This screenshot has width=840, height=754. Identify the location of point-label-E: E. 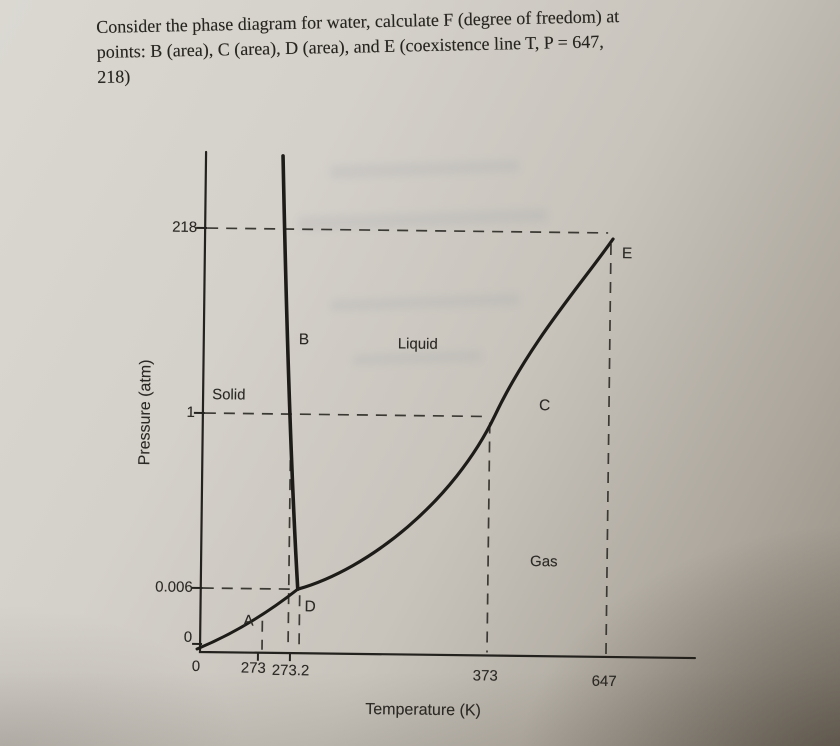
(627, 254).